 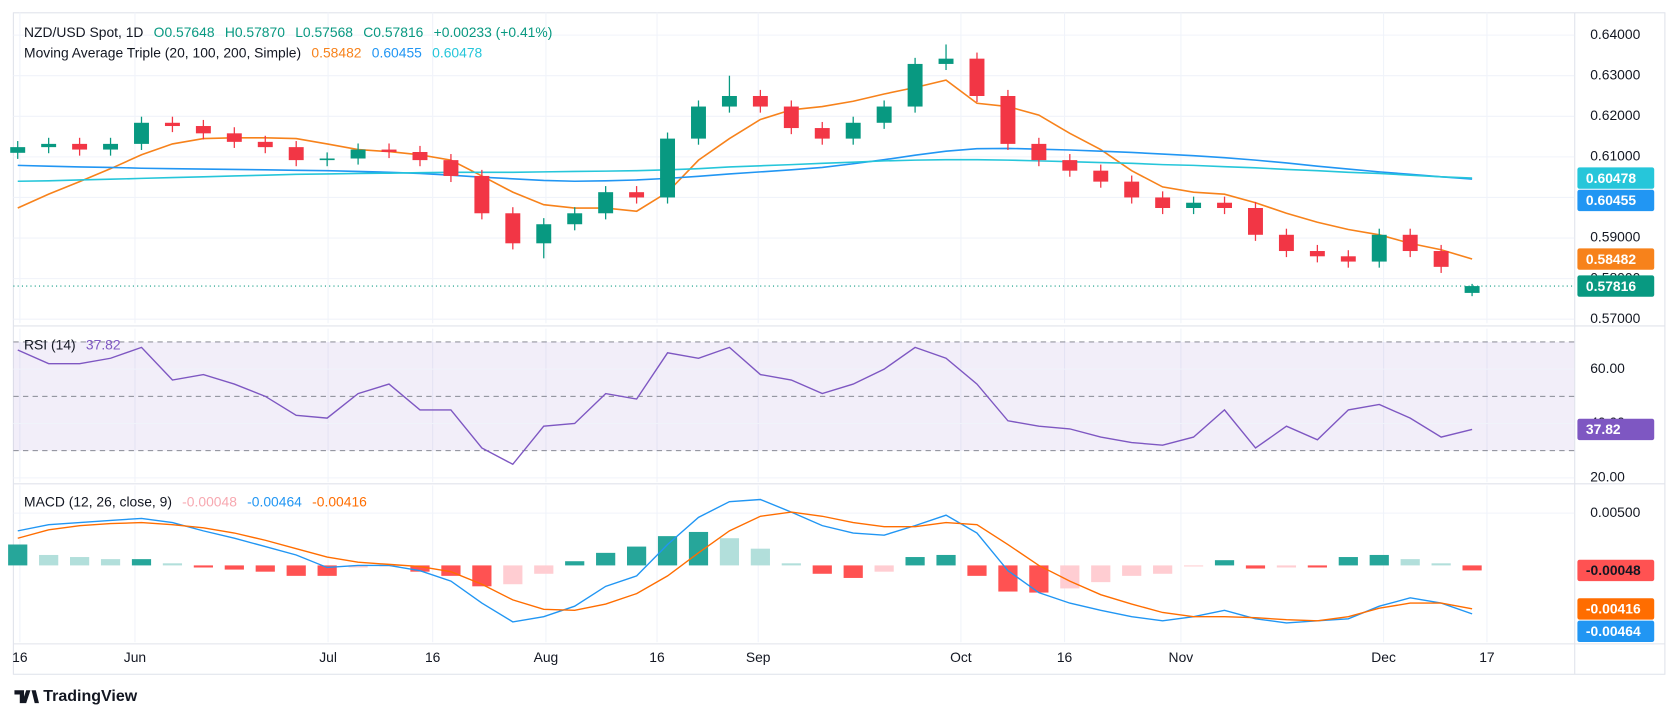 I want to click on ma-value: 0.60478, so click(x=457, y=52).